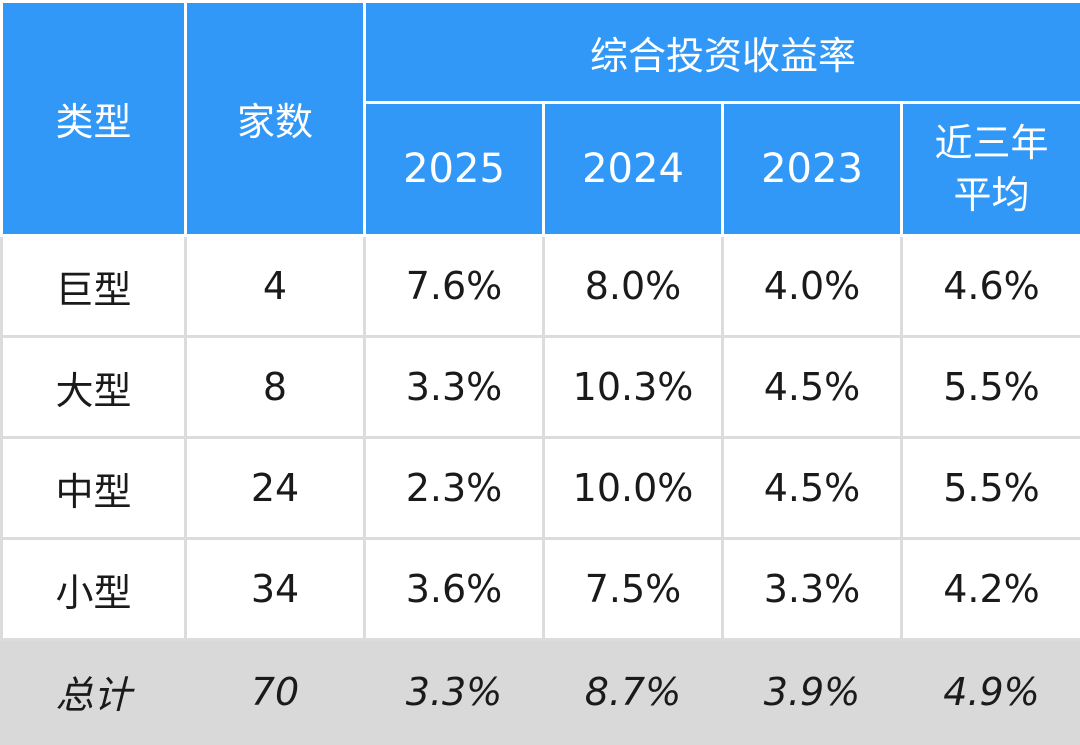 This screenshot has width=1080, height=745. What do you see at coordinates (991, 195) in the screenshot?
I see `header-avg-line2: 平均` at bounding box center [991, 195].